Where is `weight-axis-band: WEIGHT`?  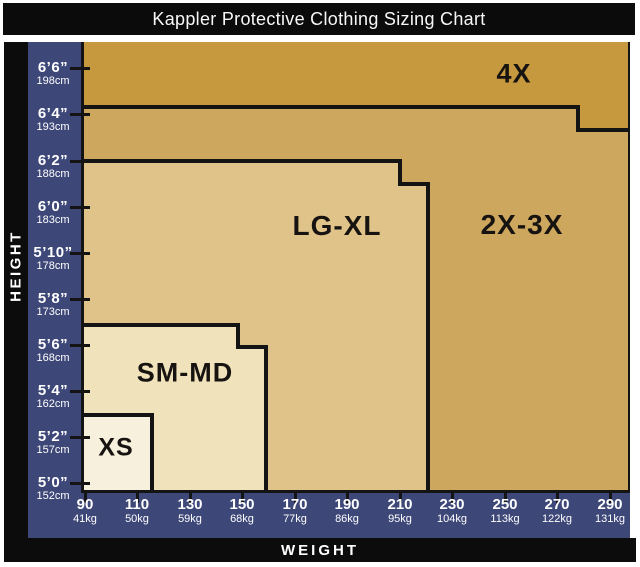
weight-axis-band: WEIGHT is located at coordinates (320, 550).